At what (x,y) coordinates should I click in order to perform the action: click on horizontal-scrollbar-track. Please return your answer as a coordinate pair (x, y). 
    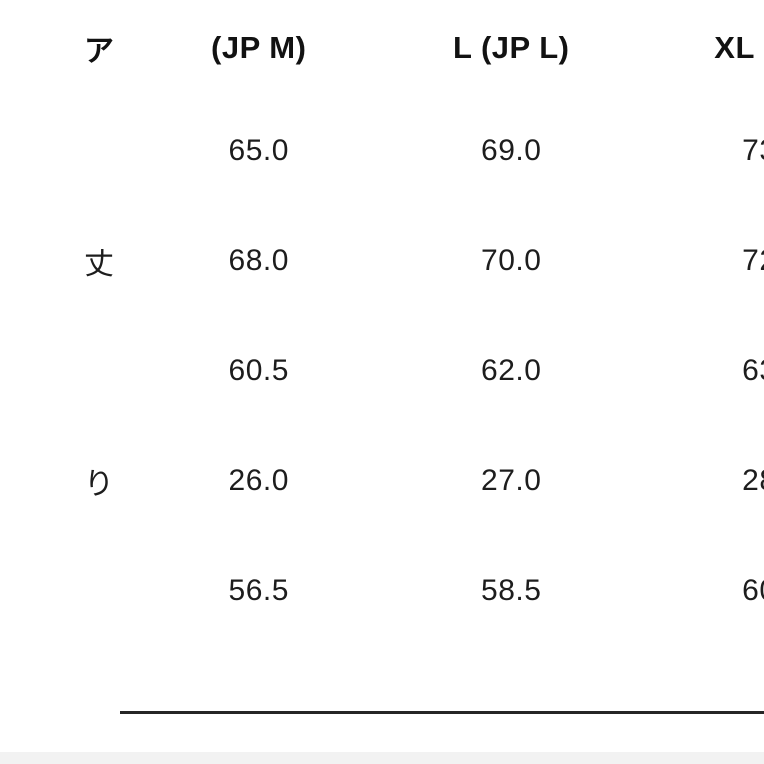
    Looking at the image, I should click on (382, 744).